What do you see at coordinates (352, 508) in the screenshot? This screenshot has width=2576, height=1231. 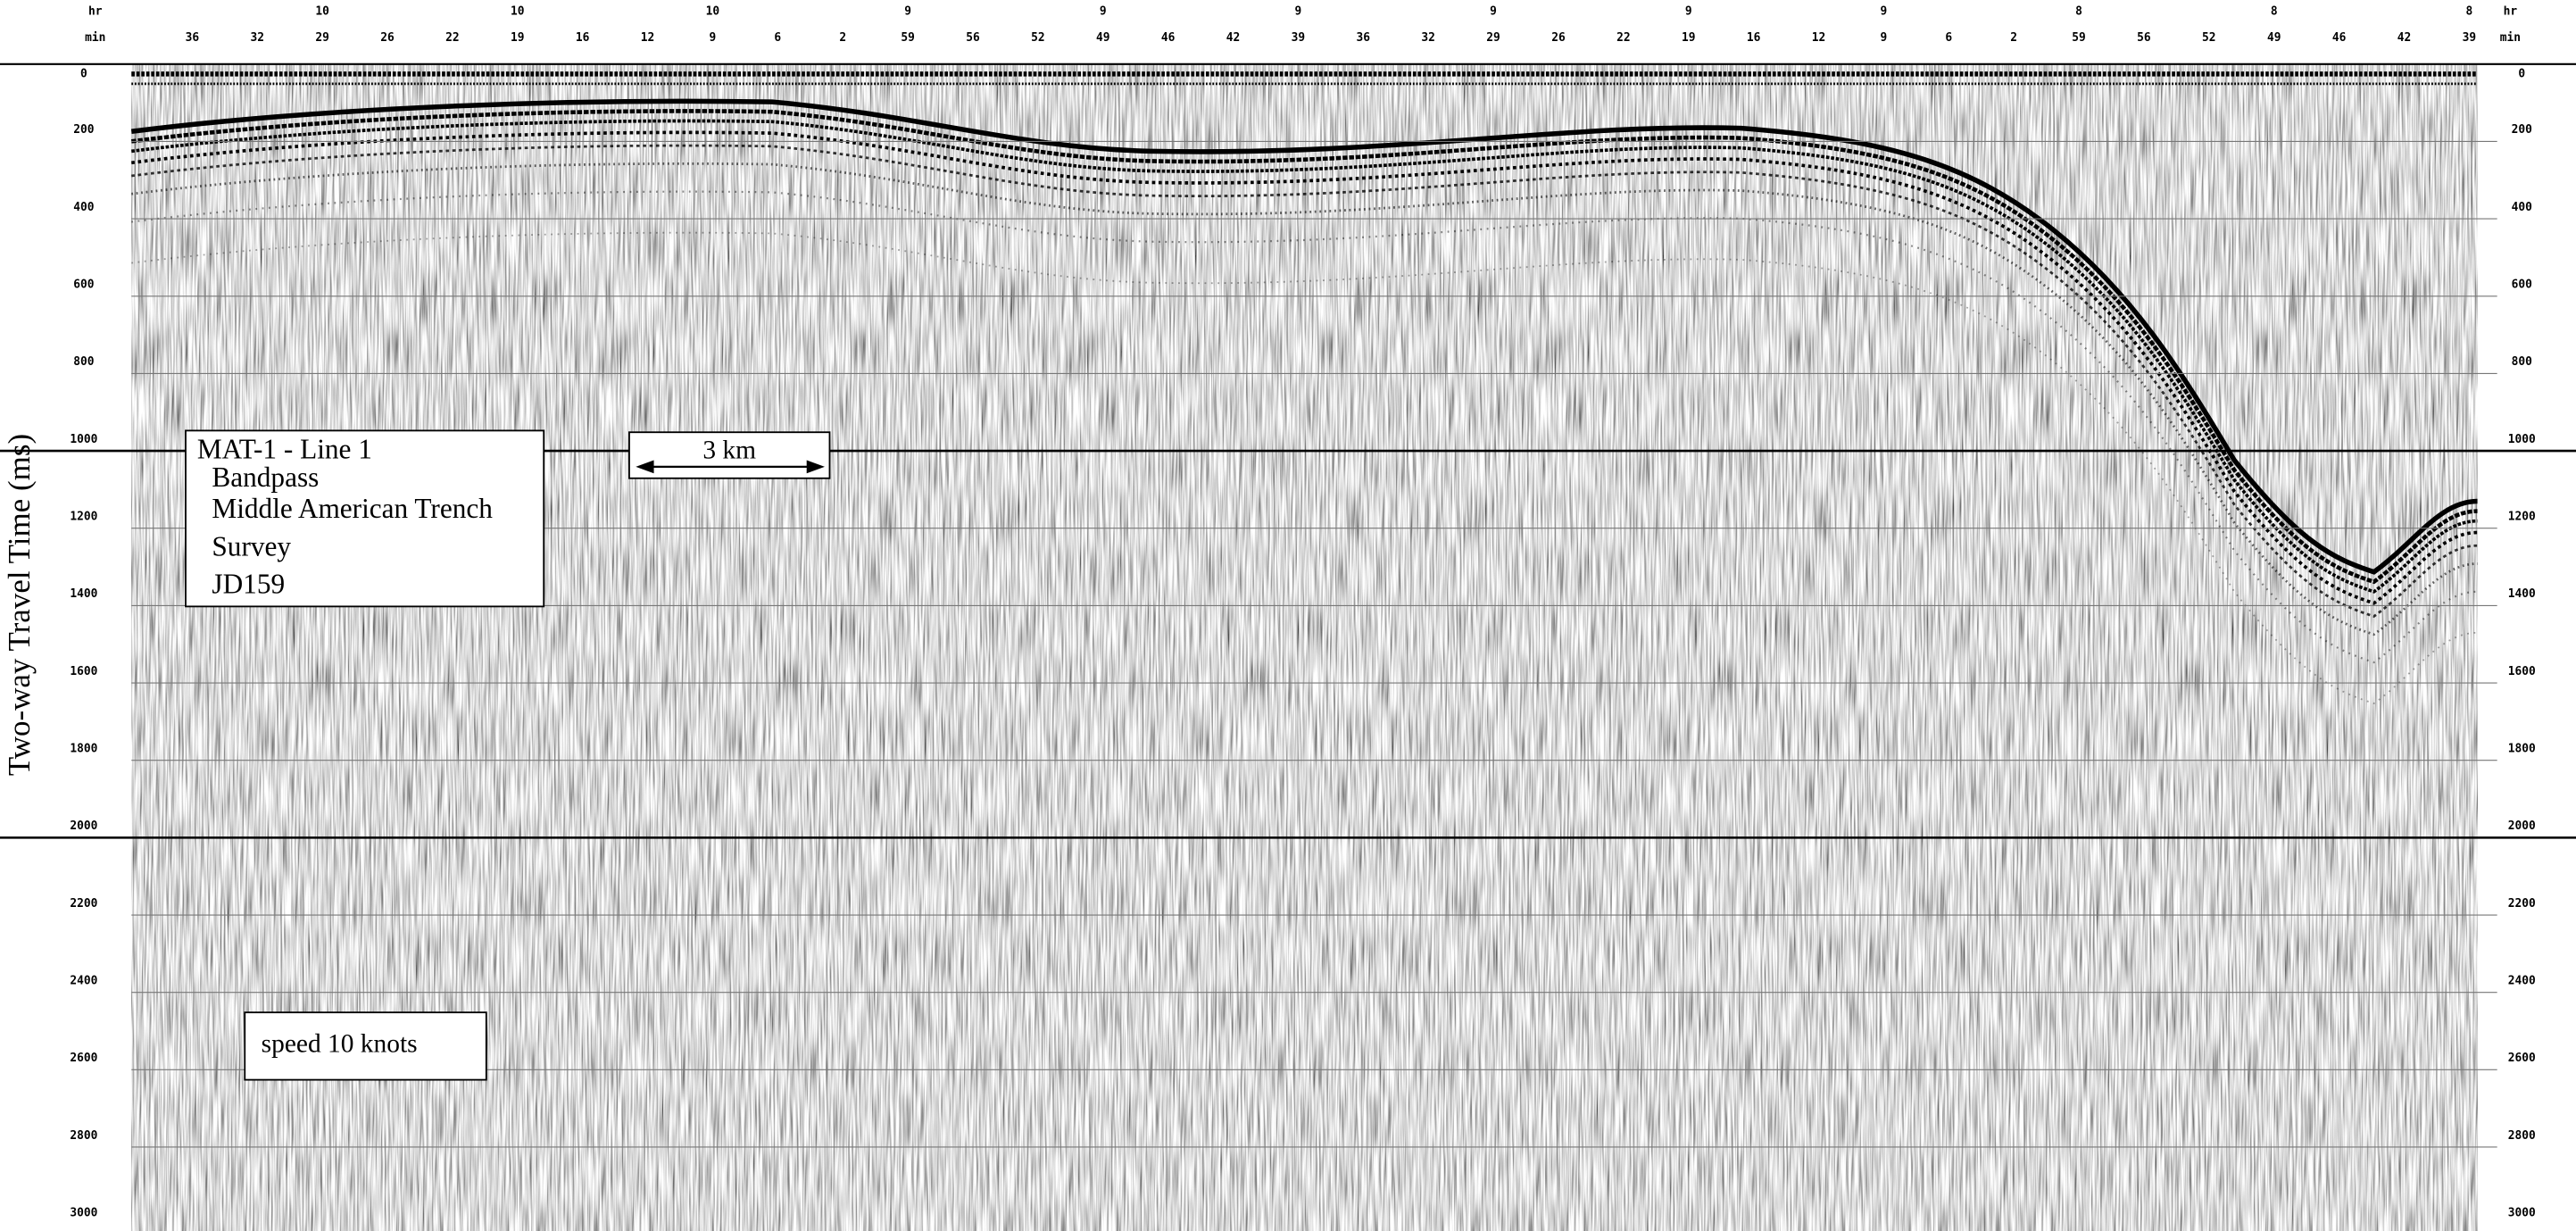 I see `info-line: Middle American Trench` at bounding box center [352, 508].